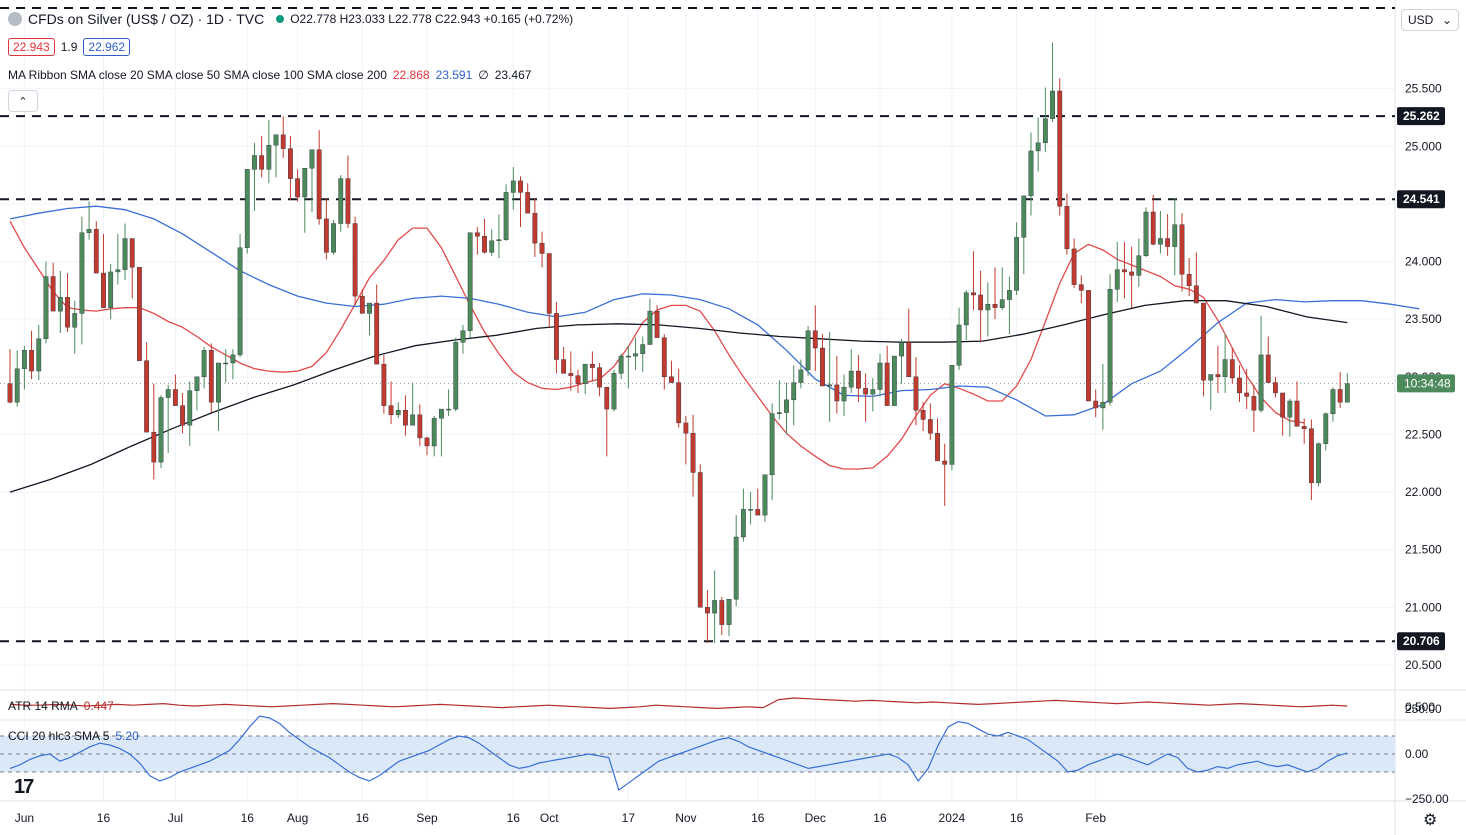 The width and height of the screenshot is (1466, 835). I want to click on time-axis-label: Dec, so click(815, 818).